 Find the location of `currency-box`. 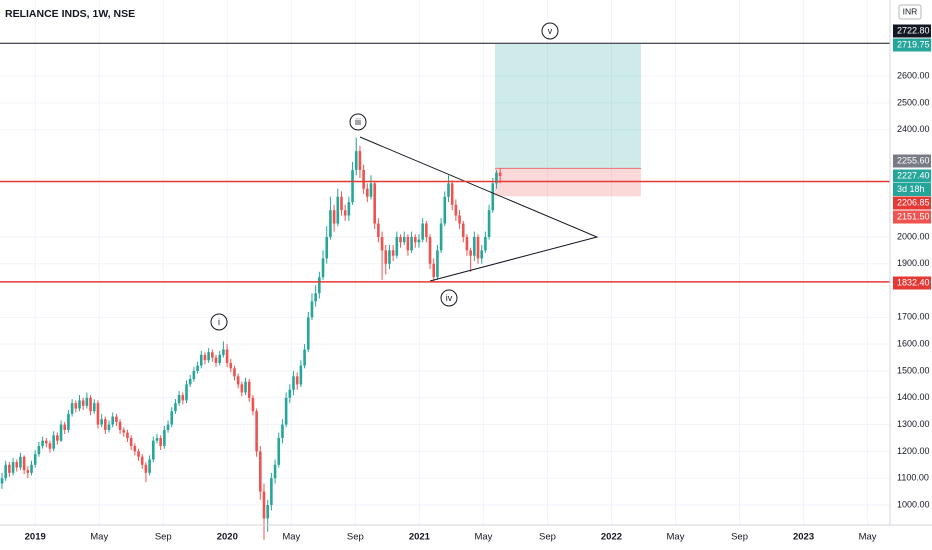

currency-box is located at coordinates (910, 12).